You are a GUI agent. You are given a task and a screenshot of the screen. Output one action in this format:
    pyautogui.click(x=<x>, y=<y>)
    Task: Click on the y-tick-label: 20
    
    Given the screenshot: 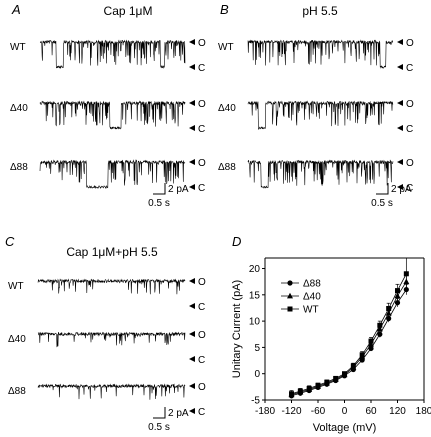 What is the action you would take?
    pyautogui.click(x=255, y=269)
    